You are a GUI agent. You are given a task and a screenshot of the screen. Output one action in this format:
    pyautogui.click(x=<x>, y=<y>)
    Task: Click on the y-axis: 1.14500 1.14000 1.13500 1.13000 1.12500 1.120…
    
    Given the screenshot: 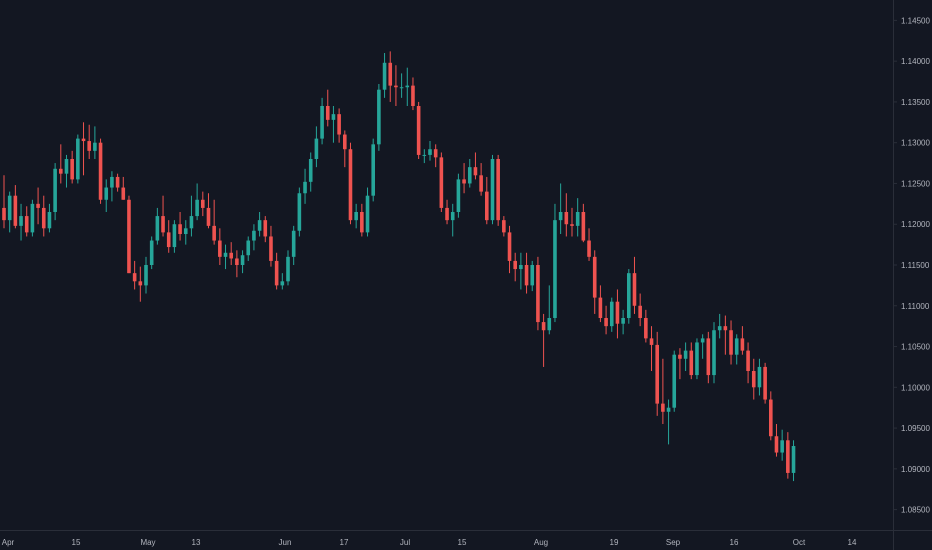 What is the action you would take?
    pyautogui.click(x=911, y=265)
    